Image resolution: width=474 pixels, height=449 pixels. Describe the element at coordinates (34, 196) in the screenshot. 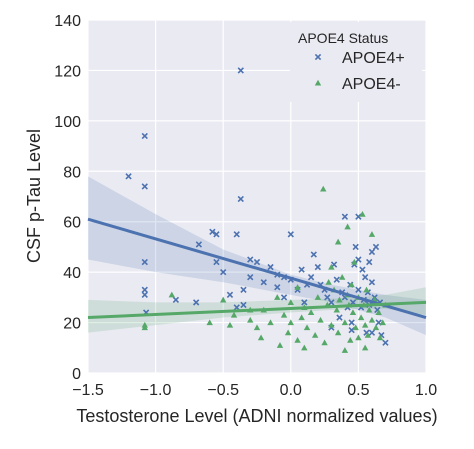

I see `y-axis-label: CSF p-Tau Level` at that location.